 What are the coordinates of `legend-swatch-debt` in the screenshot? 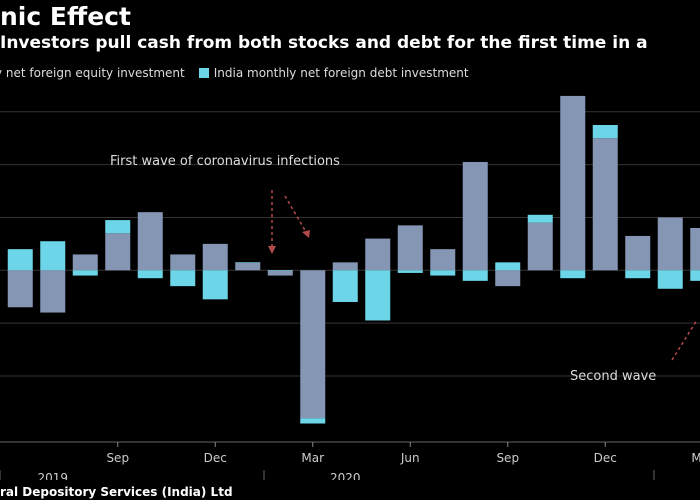 It's located at (203, 73).